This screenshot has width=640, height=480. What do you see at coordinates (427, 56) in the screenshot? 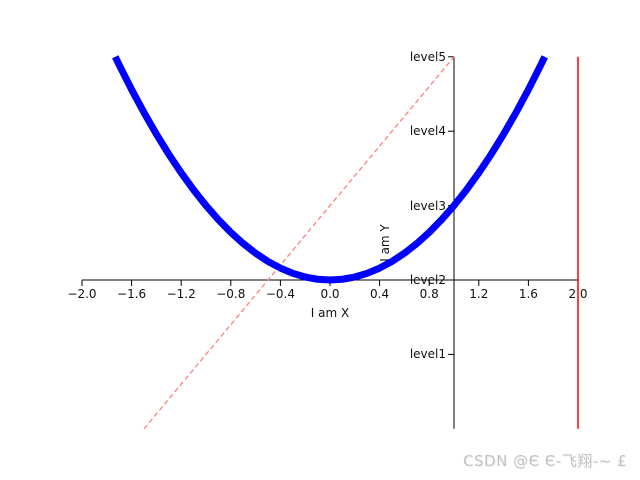
I see `y-tick-label: level5` at bounding box center [427, 56].